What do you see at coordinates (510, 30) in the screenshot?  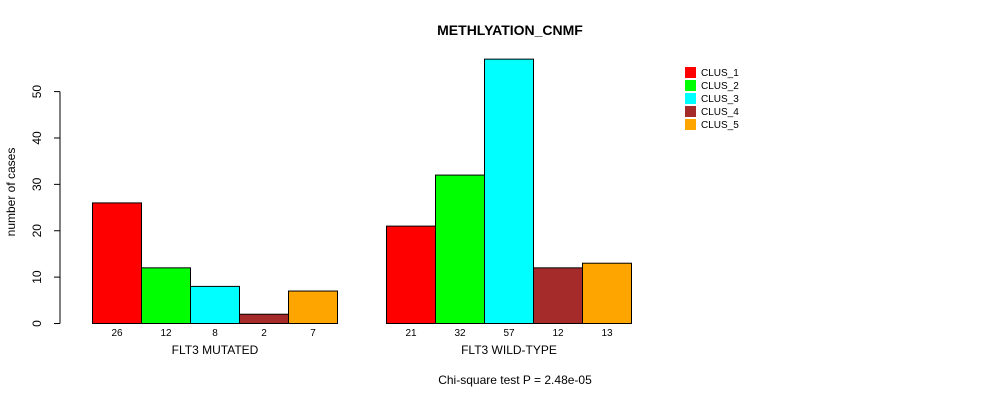 I see `chart-title: METHLYATION_CNMF` at bounding box center [510, 30].